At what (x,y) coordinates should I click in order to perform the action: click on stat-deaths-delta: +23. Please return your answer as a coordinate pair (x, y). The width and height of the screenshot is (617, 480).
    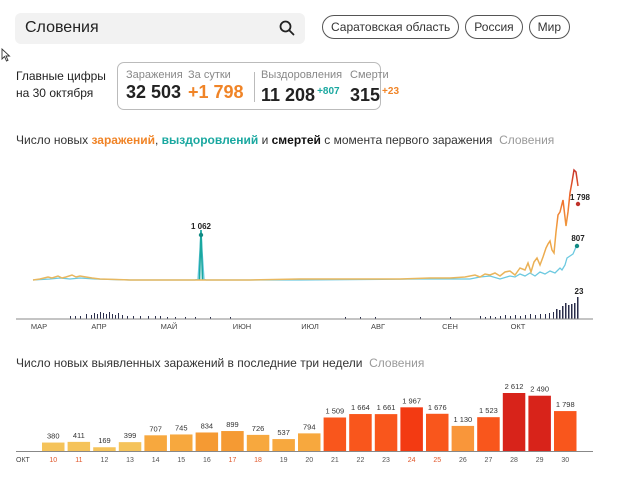
    Looking at the image, I should click on (391, 91).